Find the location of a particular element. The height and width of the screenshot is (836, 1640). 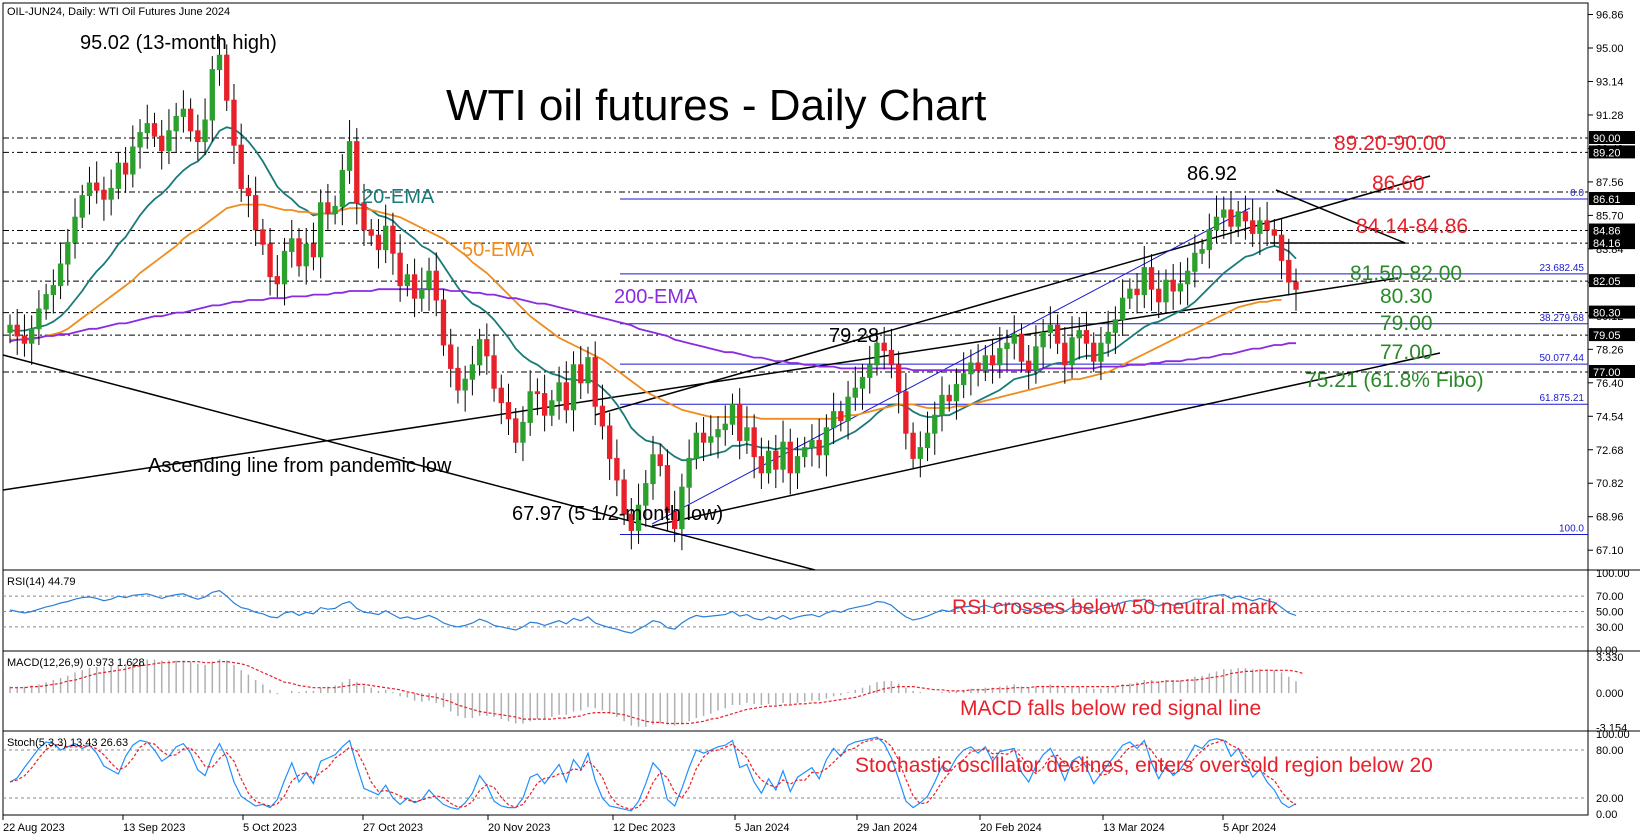

annotation-label: 50-EMA is located at coordinates (498, 250).